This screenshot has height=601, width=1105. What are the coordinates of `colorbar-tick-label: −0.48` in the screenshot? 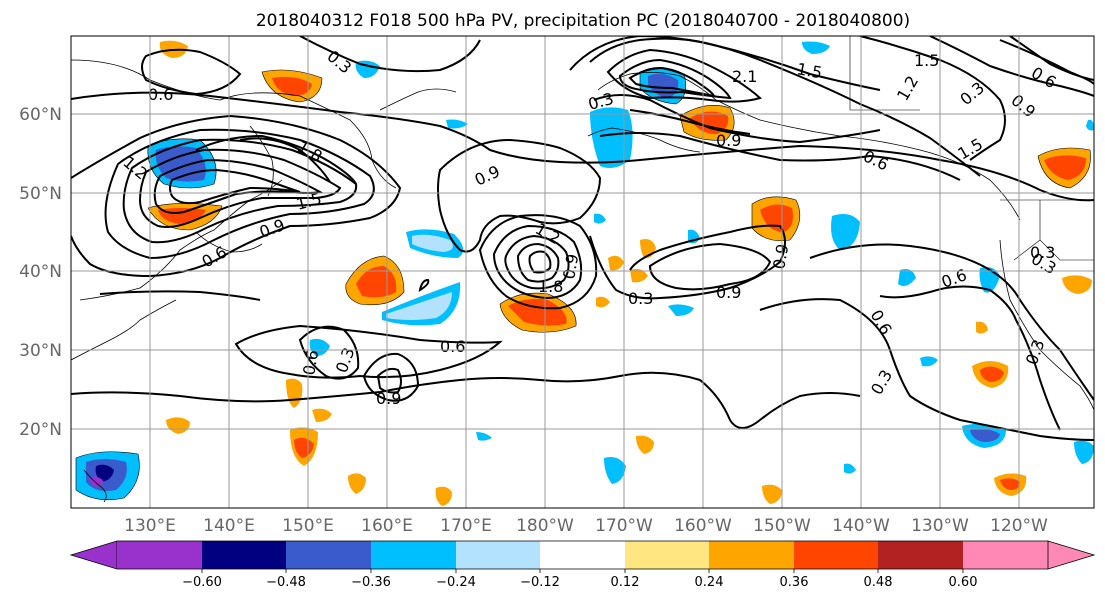 It's located at (286, 582).